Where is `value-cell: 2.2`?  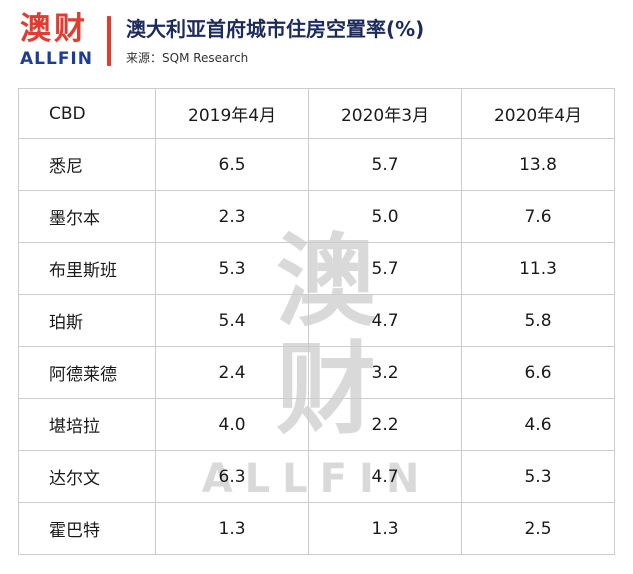 value-cell: 2.2 is located at coordinates (385, 424).